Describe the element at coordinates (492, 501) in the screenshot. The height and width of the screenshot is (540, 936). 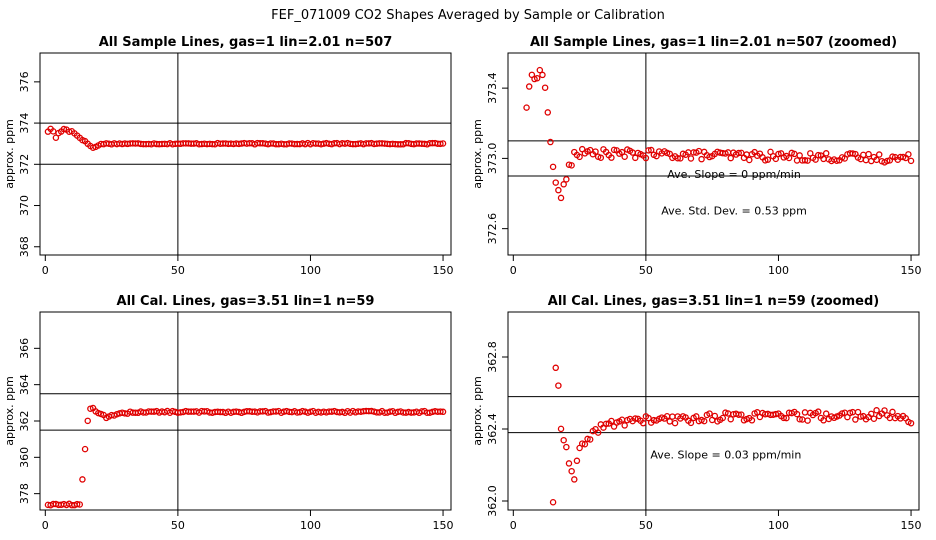
I see `y-tick-label: 362.0` at that location.